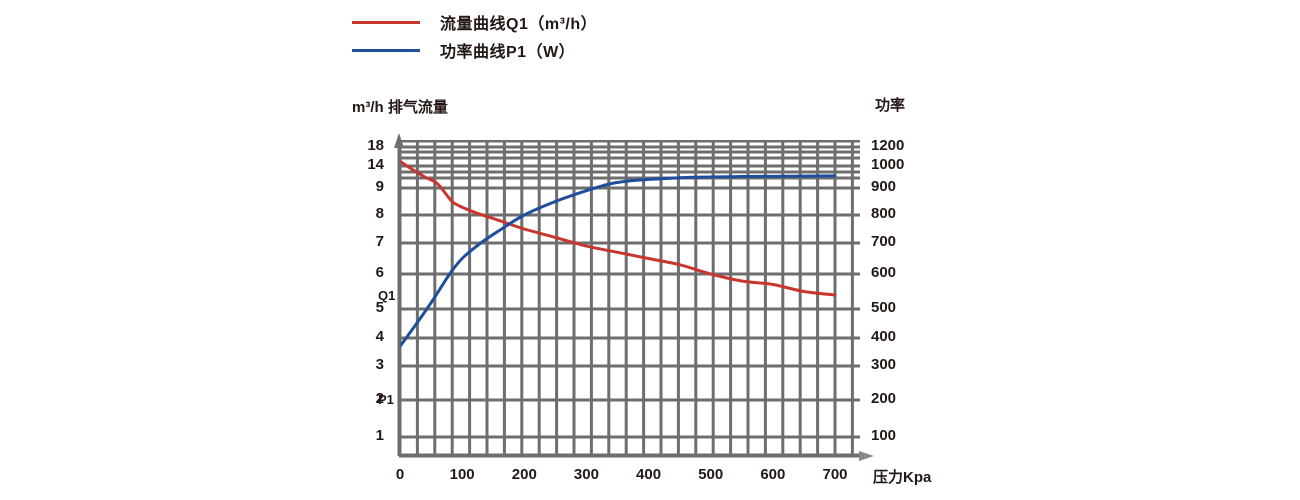 This screenshot has width=1300, height=500. What do you see at coordinates (884, 336) in the screenshot?
I see `right-tick-400: 400` at bounding box center [884, 336].